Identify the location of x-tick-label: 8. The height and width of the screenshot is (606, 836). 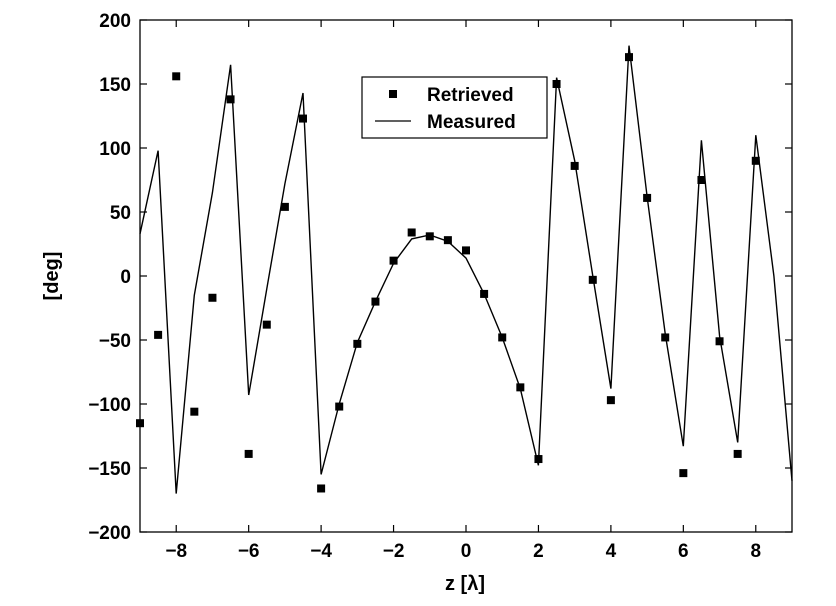
(755, 551).